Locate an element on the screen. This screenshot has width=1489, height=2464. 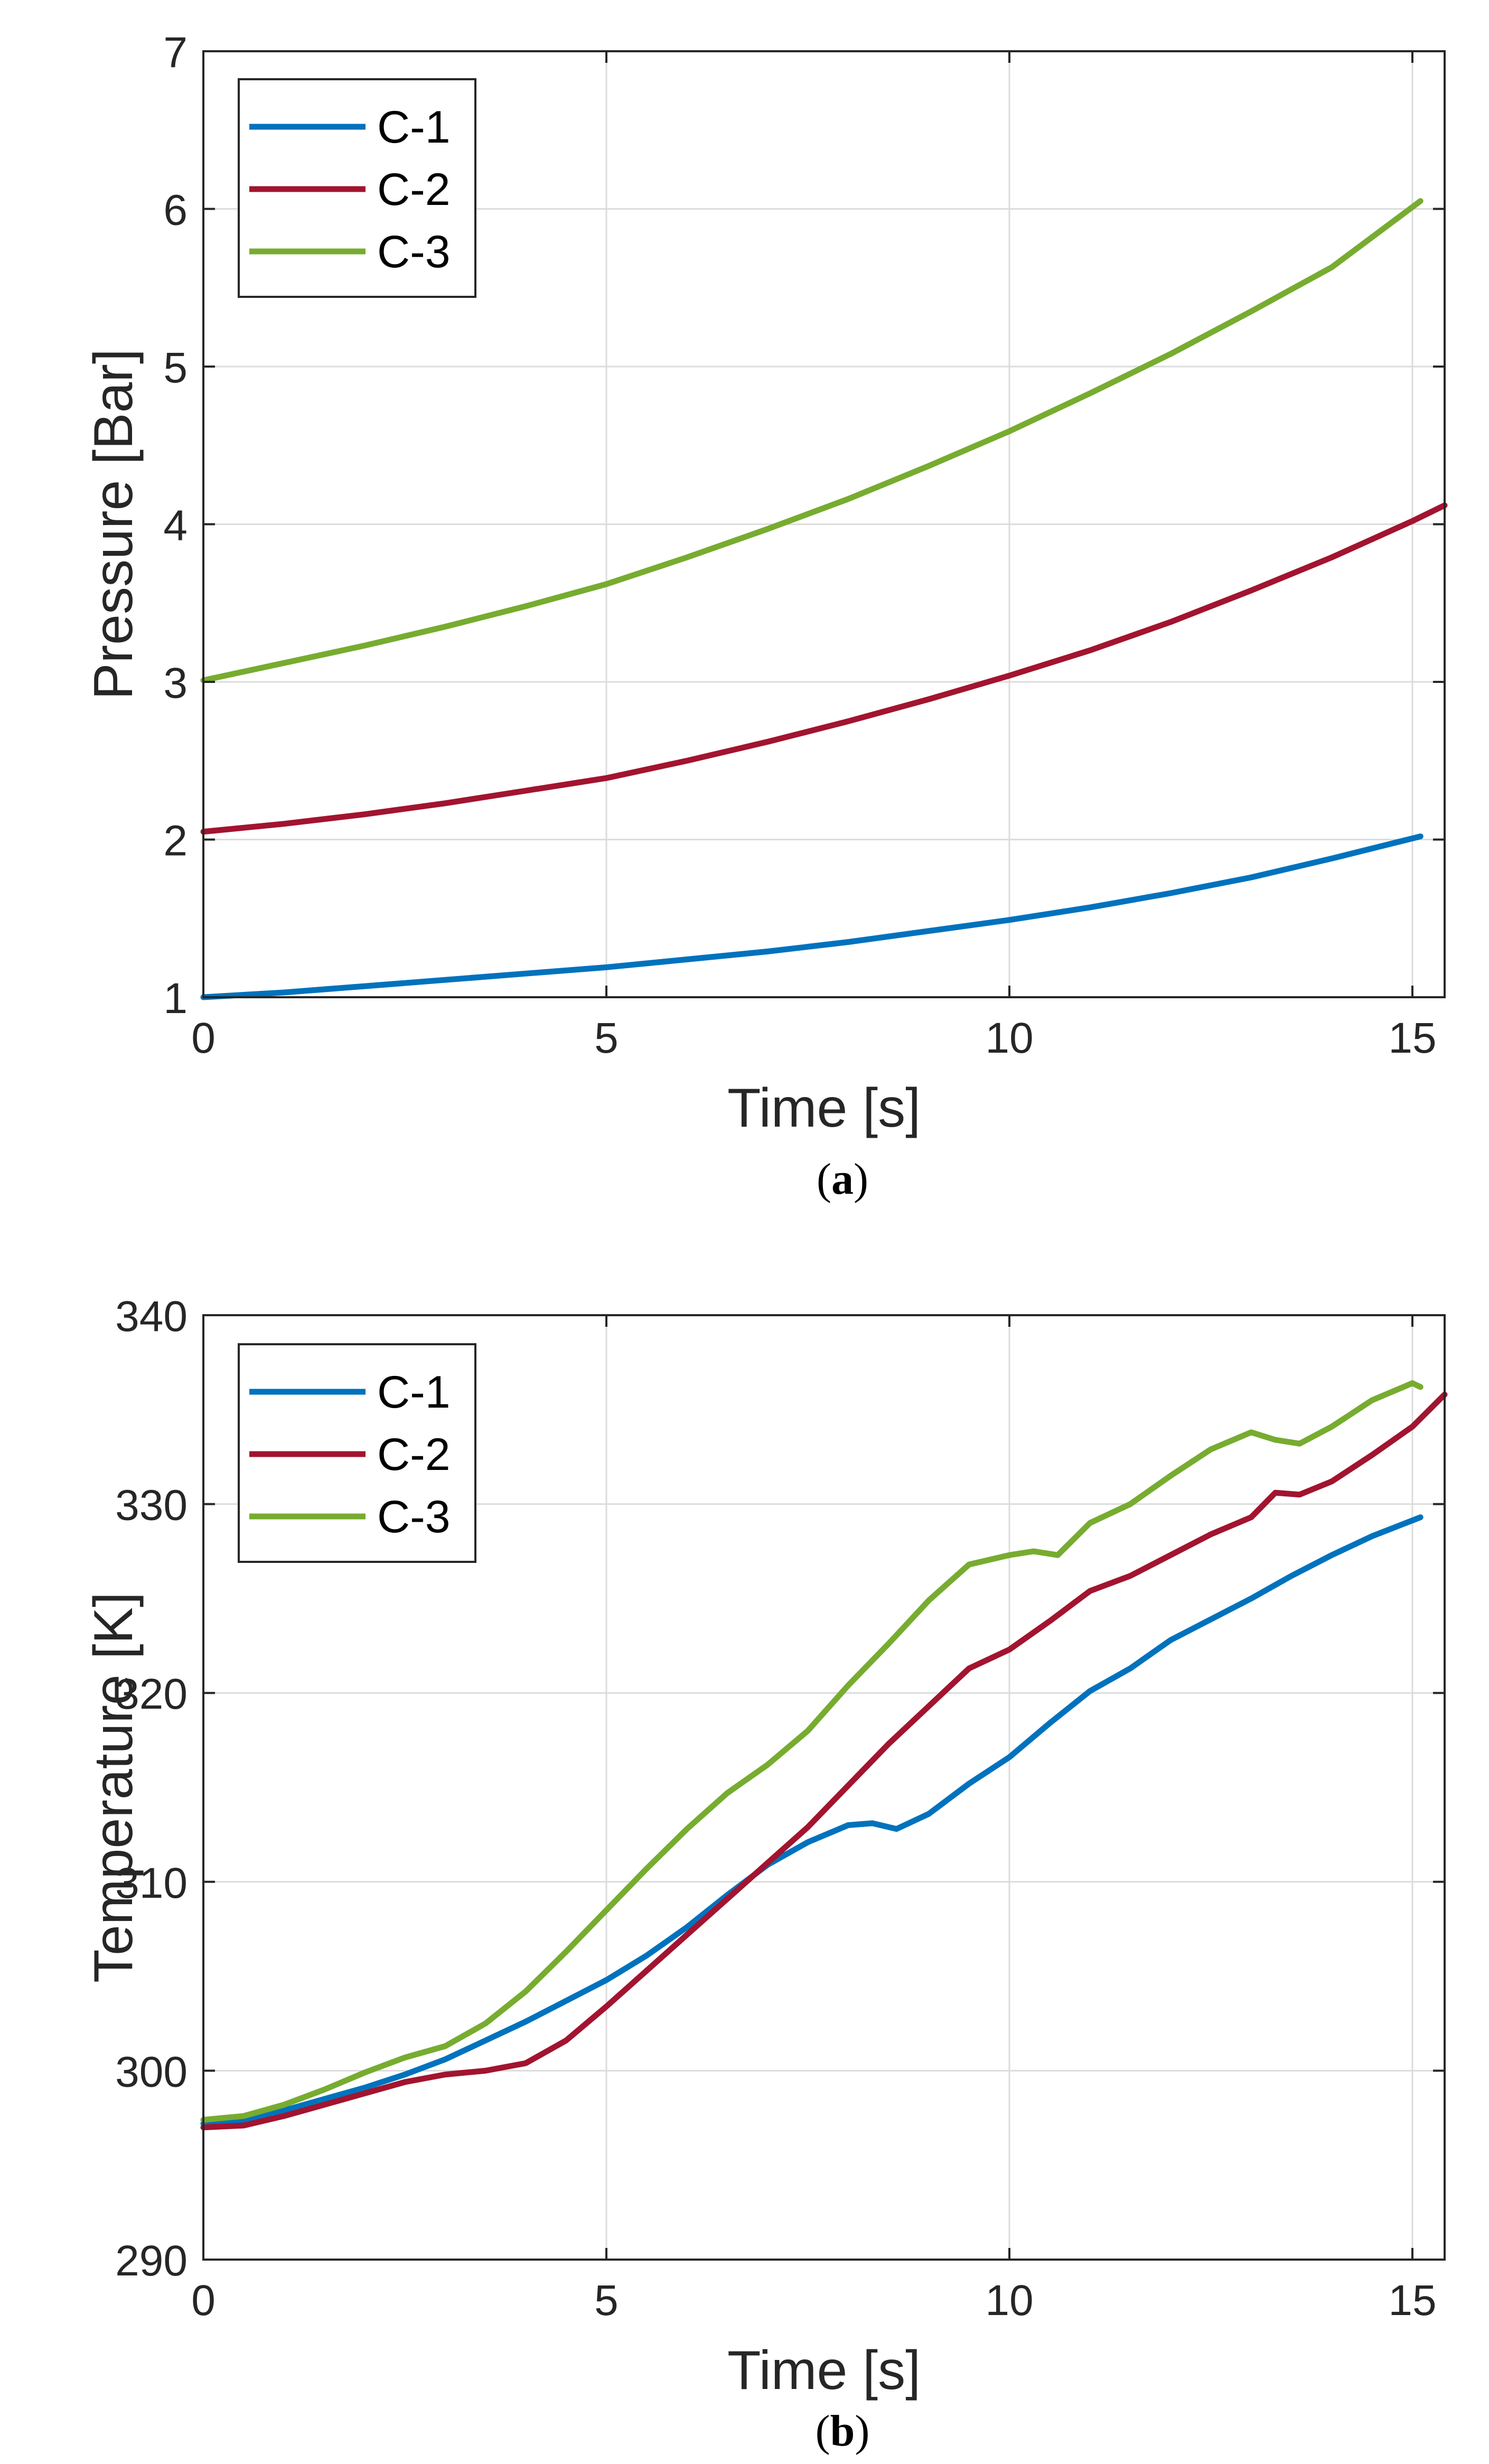
panel-b-y-tick-label: 310 is located at coordinates (151, 1883).